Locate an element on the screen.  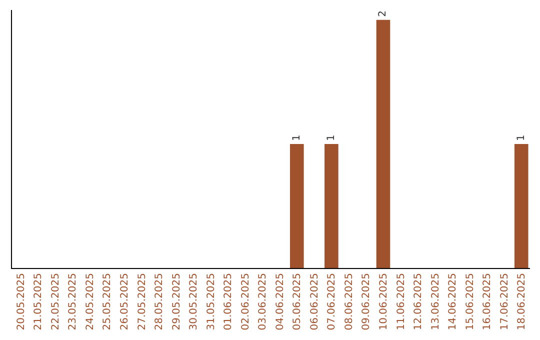
x-tick-label: 29.05.2025 is located at coordinates (176, 301).